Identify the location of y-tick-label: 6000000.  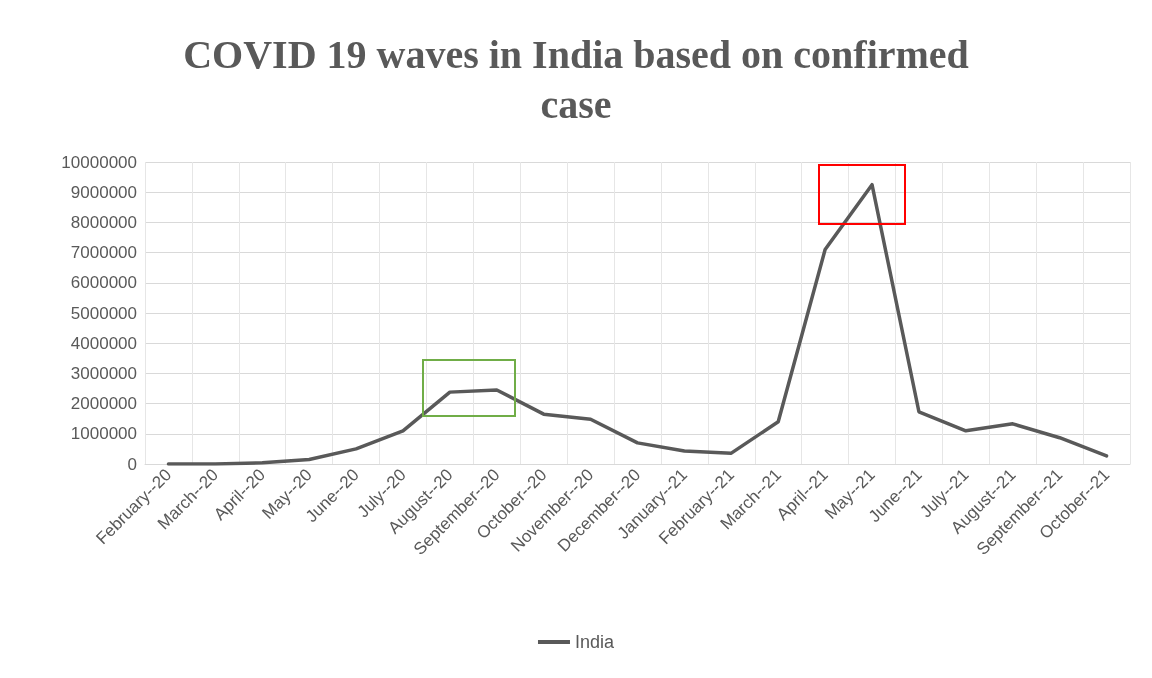
(103, 283).